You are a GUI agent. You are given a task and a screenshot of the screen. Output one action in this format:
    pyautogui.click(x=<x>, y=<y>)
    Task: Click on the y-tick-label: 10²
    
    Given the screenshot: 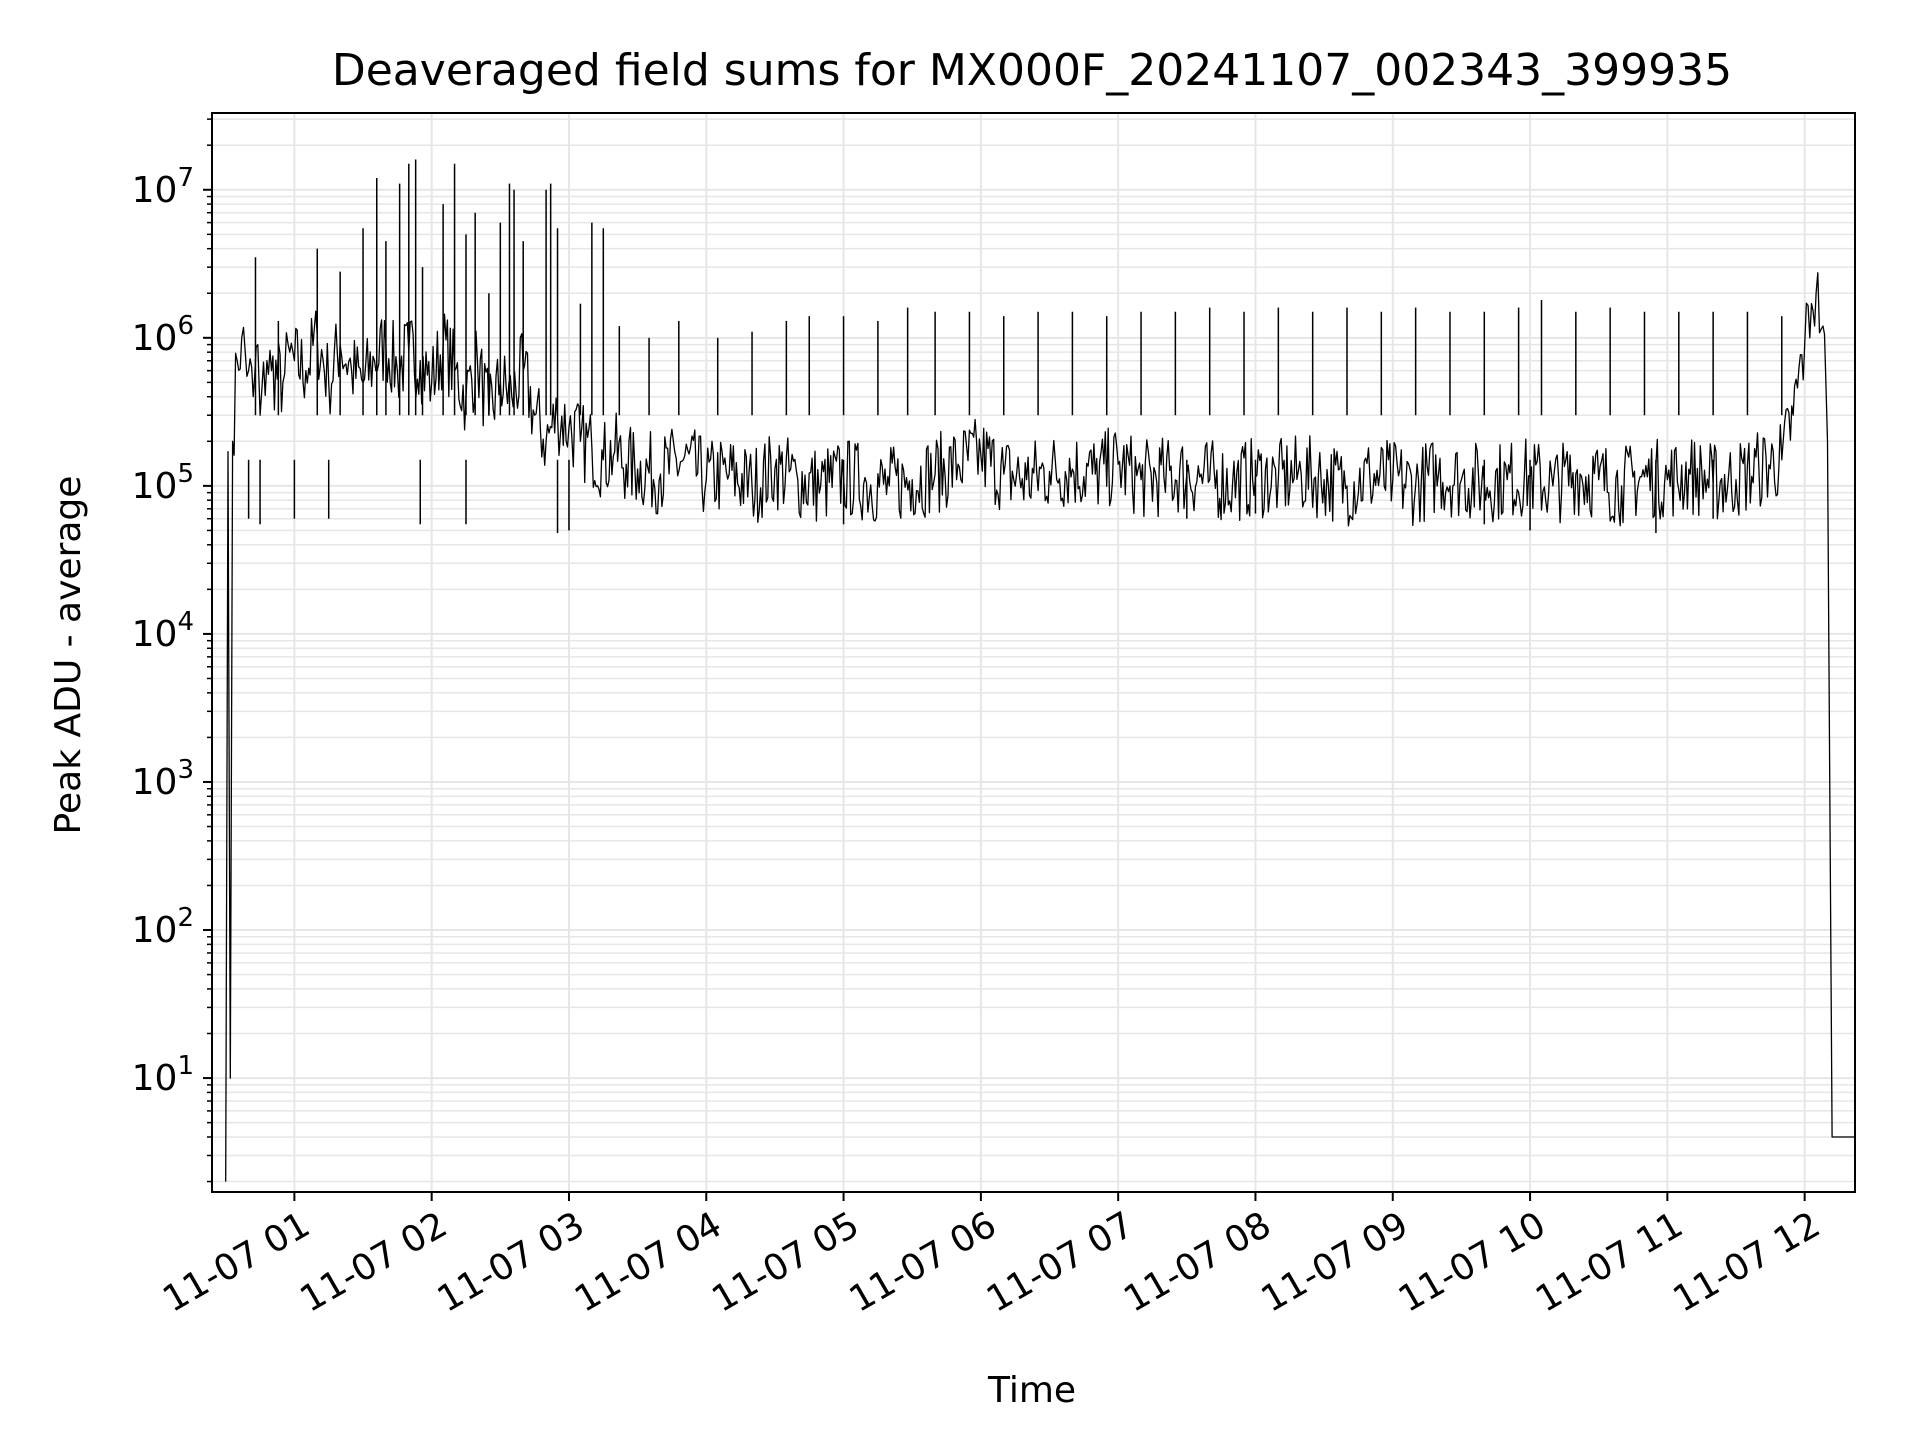 What is the action you would take?
    pyautogui.click(x=163, y=927)
    